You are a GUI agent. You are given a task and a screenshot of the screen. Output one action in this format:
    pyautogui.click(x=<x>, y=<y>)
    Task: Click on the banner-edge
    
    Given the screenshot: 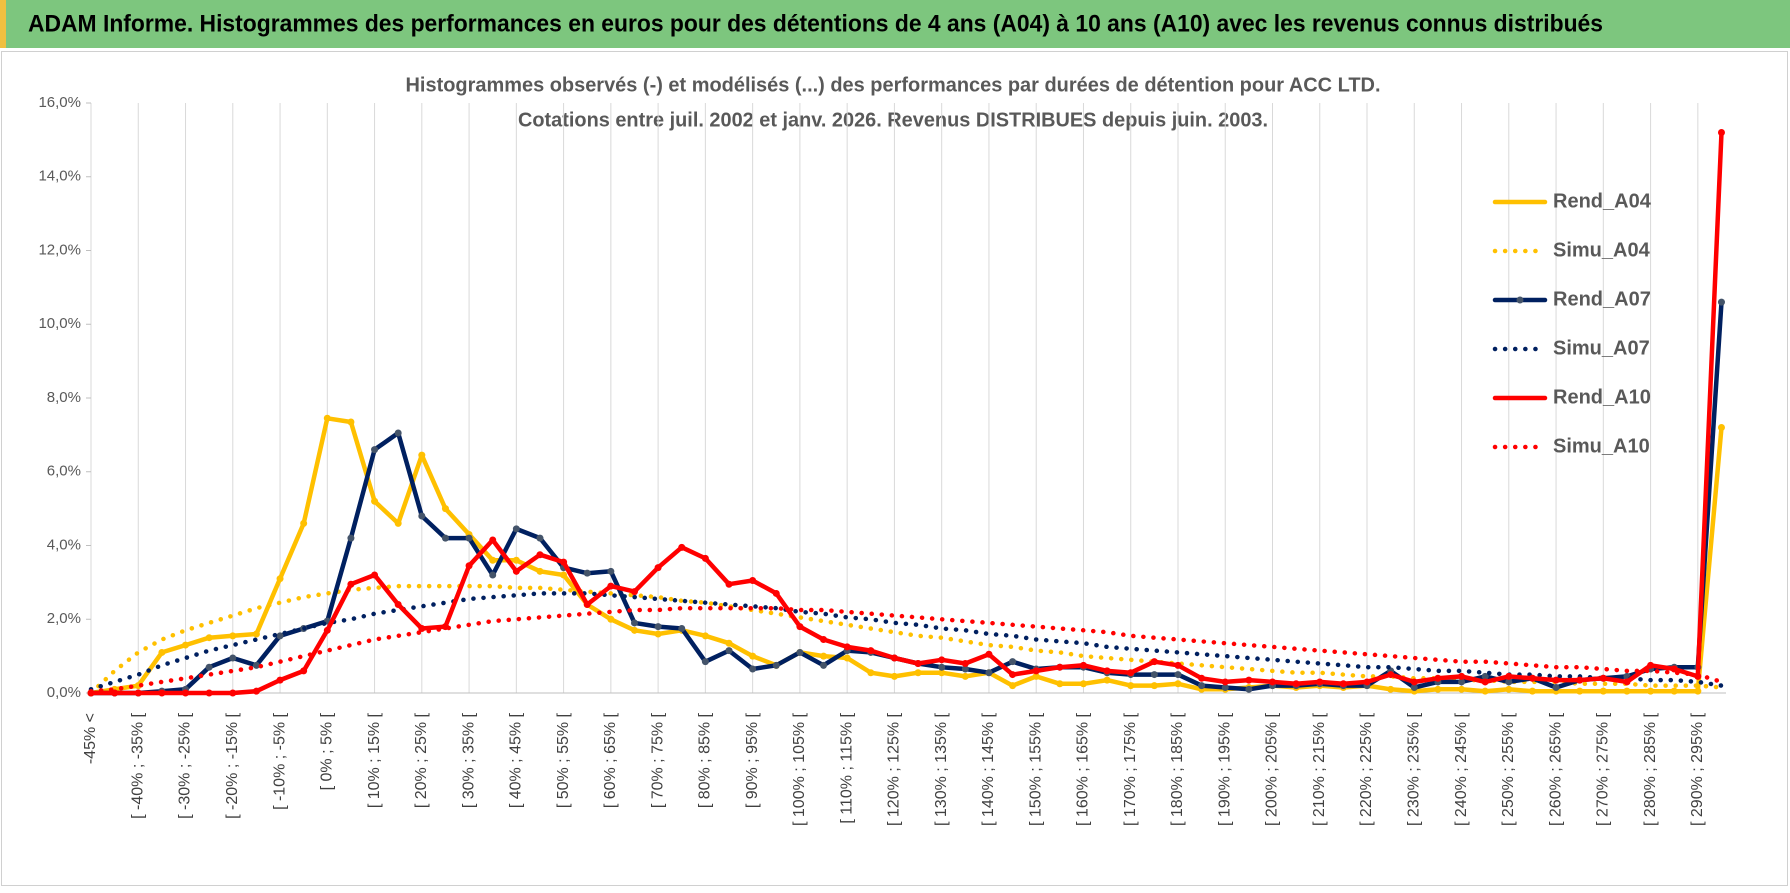 What is the action you would take?
    pyautogui.click(x=3, y=24)
    